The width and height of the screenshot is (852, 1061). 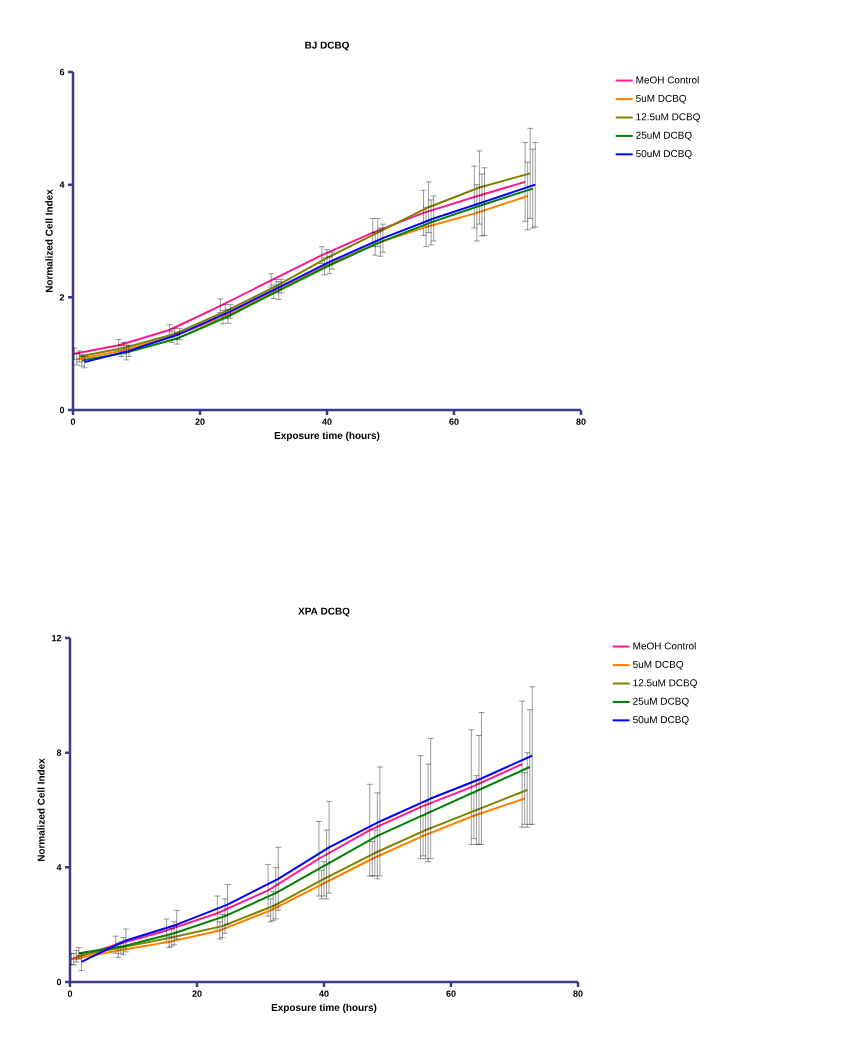 What do you see at coordinates (327, 46) in the screenshot?
I see `chart-title: BJ DCBQ` at bounding box center [327, 46].